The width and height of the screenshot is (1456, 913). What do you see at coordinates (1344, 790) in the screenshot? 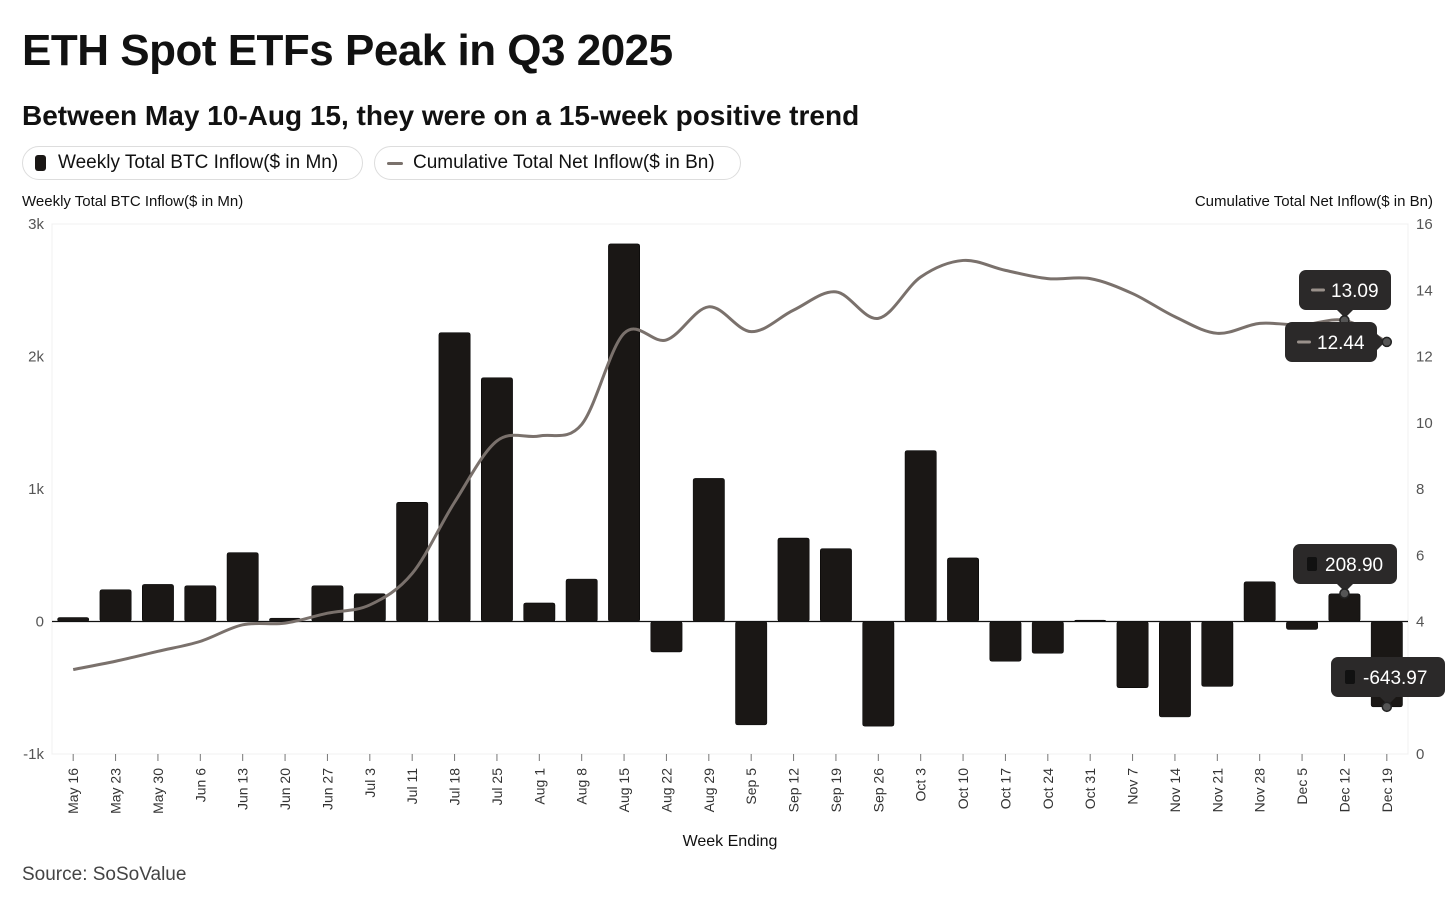
I see `x-tick-label: Dec 12` at bounding box center [1344, 790].